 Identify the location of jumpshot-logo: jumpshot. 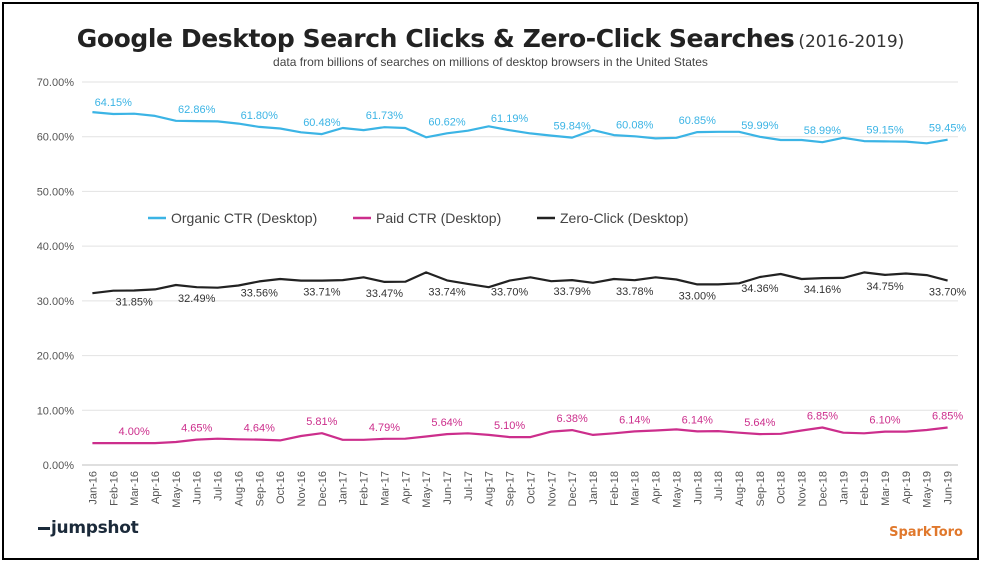
(88, 528).